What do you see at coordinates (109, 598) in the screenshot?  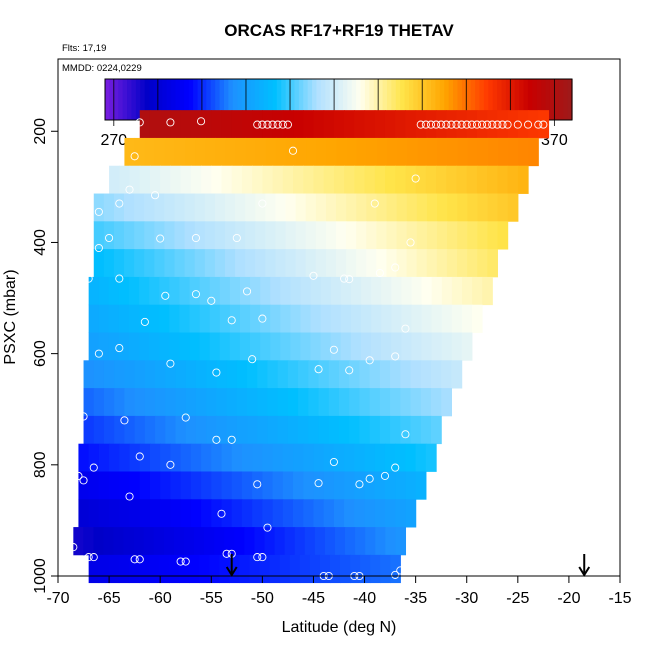 I see `x-tick-label: -65` at bounding box center [109, 598].